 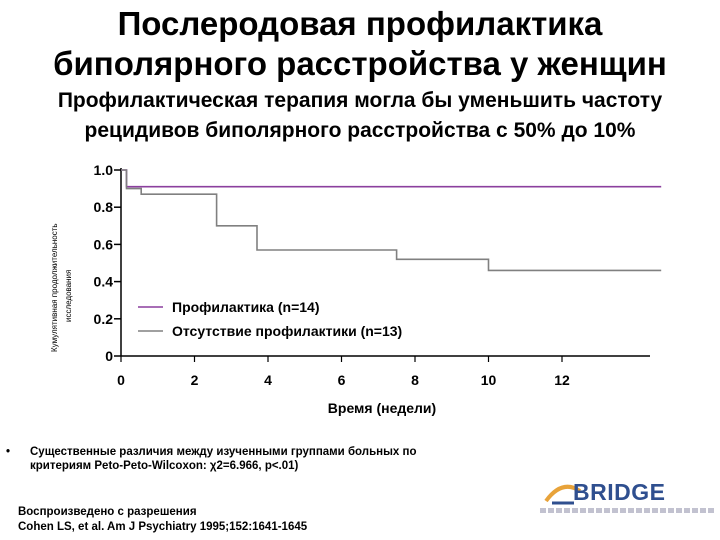 I want to click on y-axis-label-line-2: исследования, so click(x=68, y=295).